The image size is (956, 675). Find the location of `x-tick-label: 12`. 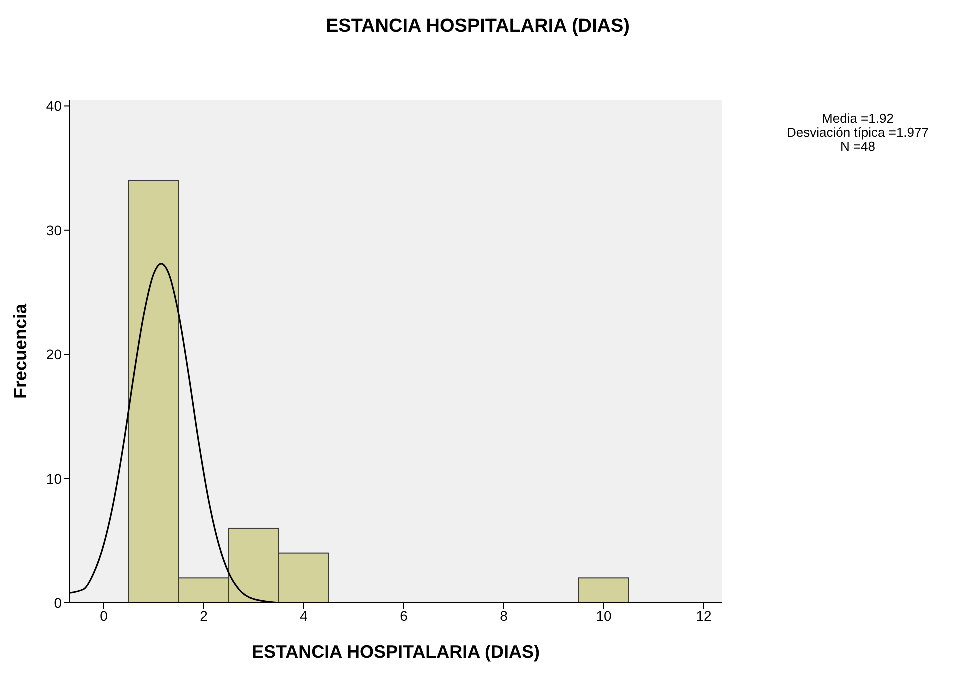

x-tick-label: 12 is located at coordinates (704, 616).